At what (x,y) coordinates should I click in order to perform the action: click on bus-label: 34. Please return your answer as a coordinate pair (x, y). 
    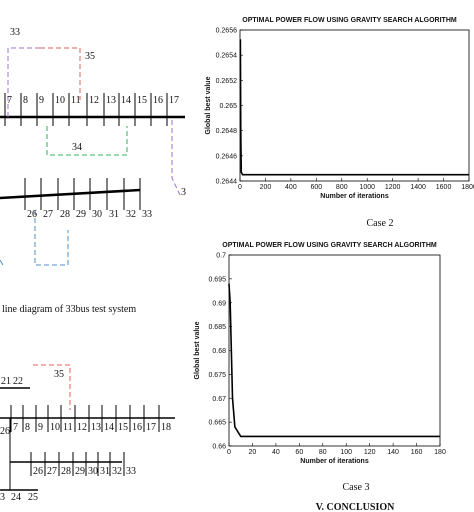
    Looking at the image, I should click on (77, 147).